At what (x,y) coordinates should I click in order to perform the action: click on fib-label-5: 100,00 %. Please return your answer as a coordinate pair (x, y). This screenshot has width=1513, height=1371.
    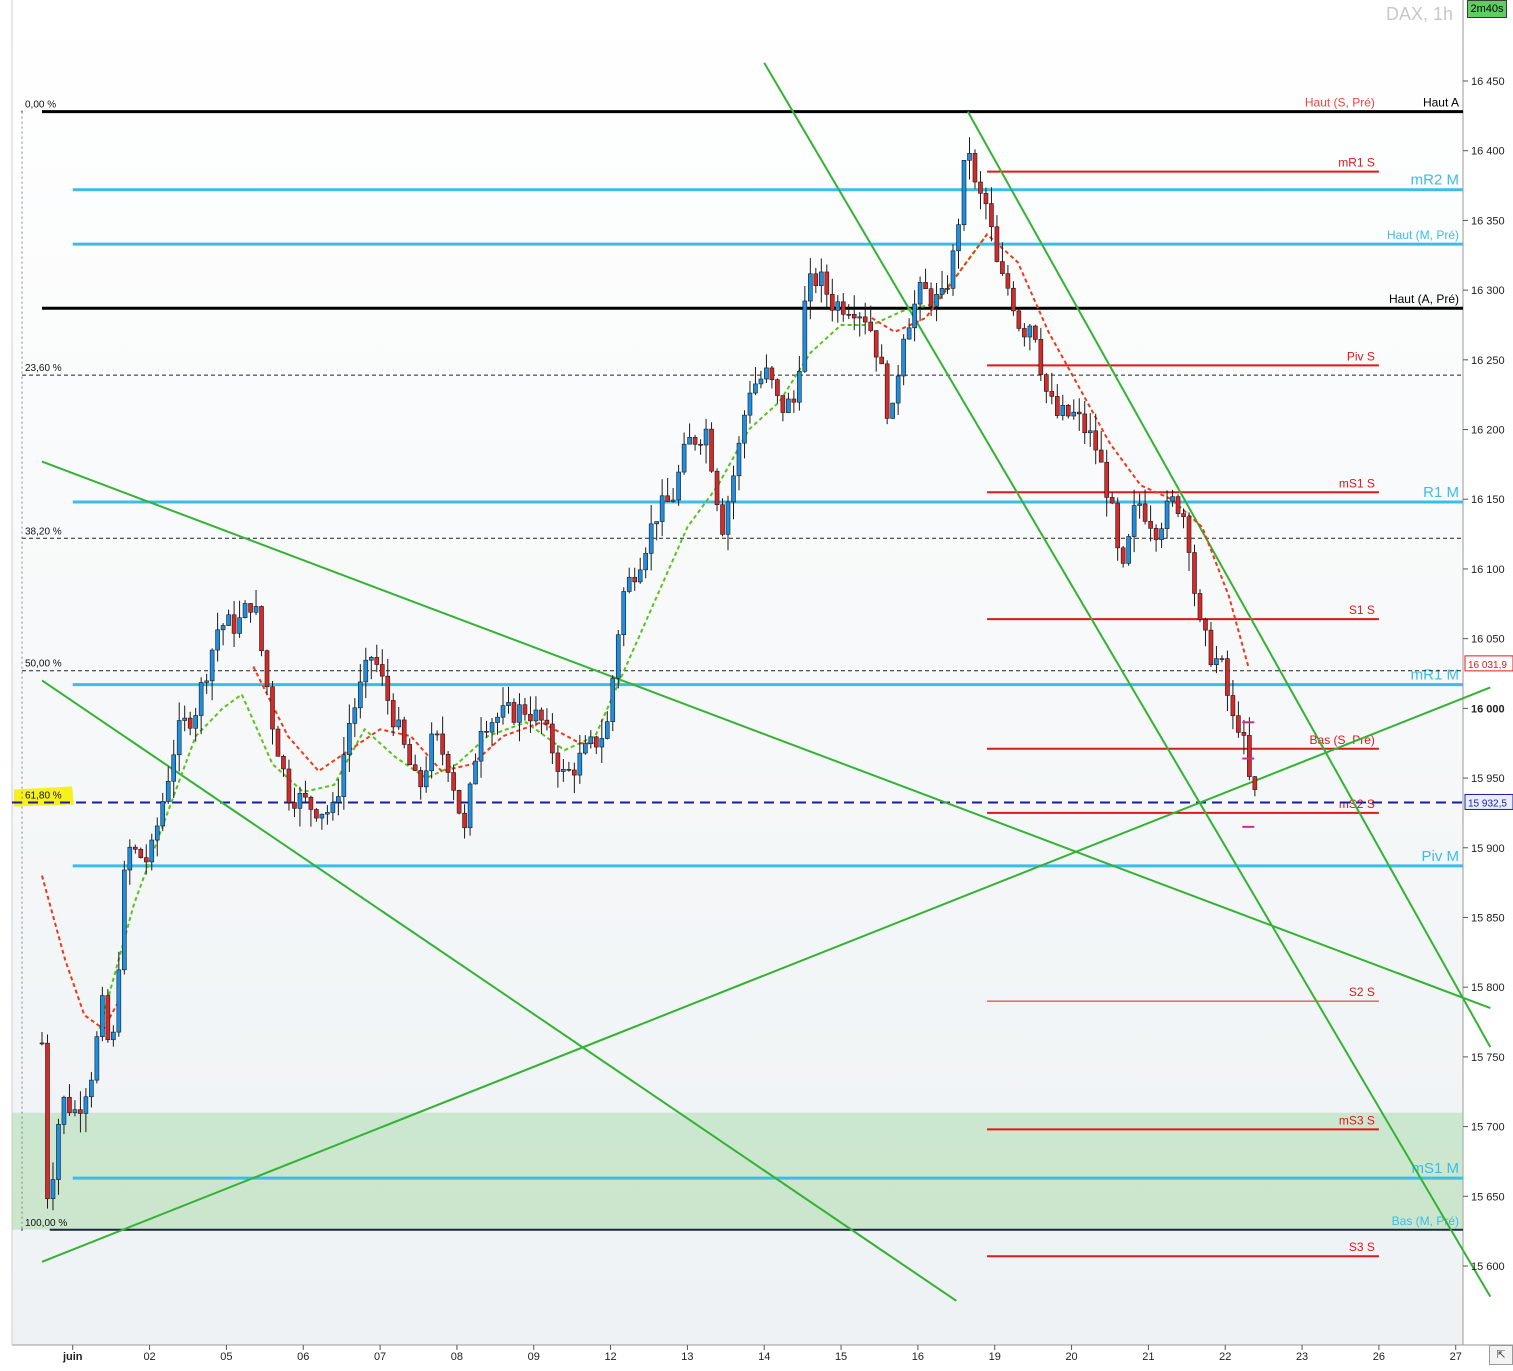
    Looking at the image, I should click on (46, 1223).